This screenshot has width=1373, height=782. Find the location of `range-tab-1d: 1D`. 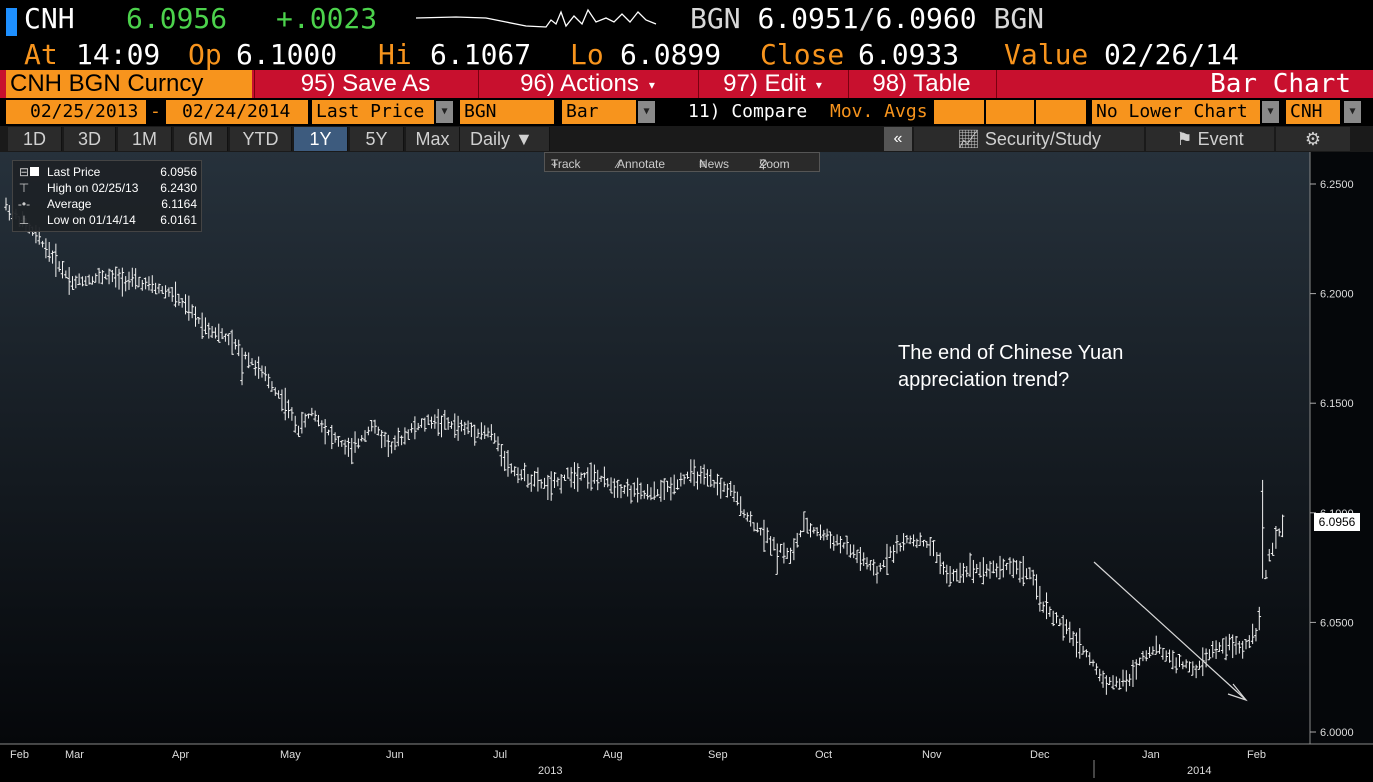

range-tab-1d: 1D is located at coordinates (35, 139).